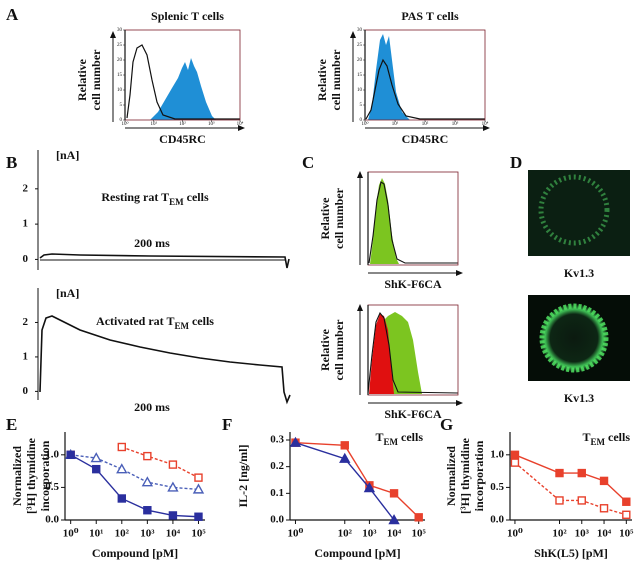  What do you see at coordinates (121, 120) in the screenshot?
I see `y-tick-label: 0` at bounding box center [121, 120].